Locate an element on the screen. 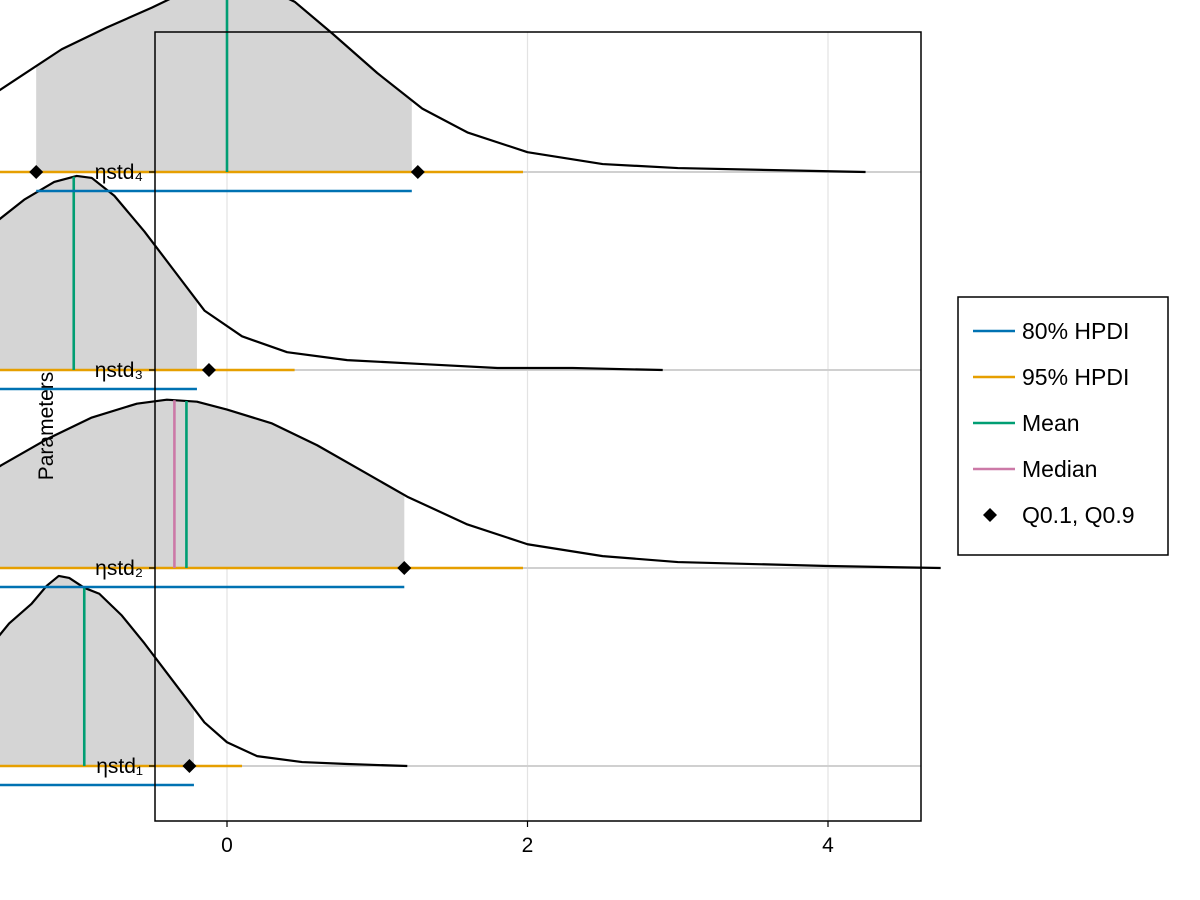 This screenshot has height=900, width=1200. legend: 80% HPDI 95% HPDI Mean Median Q0.1, Q0.9 is located at coordinates (1063, 426).